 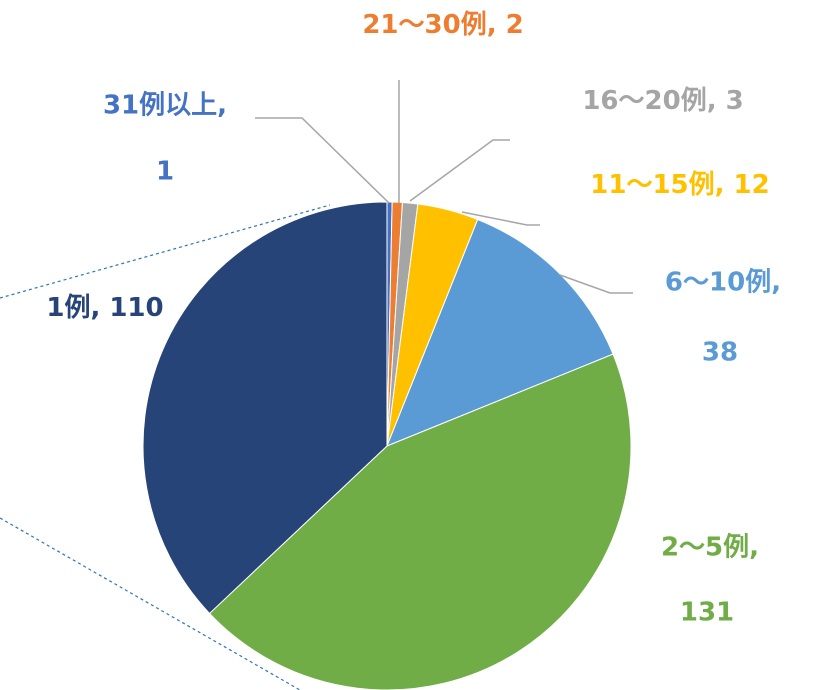 What do you see at coordinates (710, 548) in the screenshot?
I see `data-label-category: 2～5例,` at bounding box center [710, 548].